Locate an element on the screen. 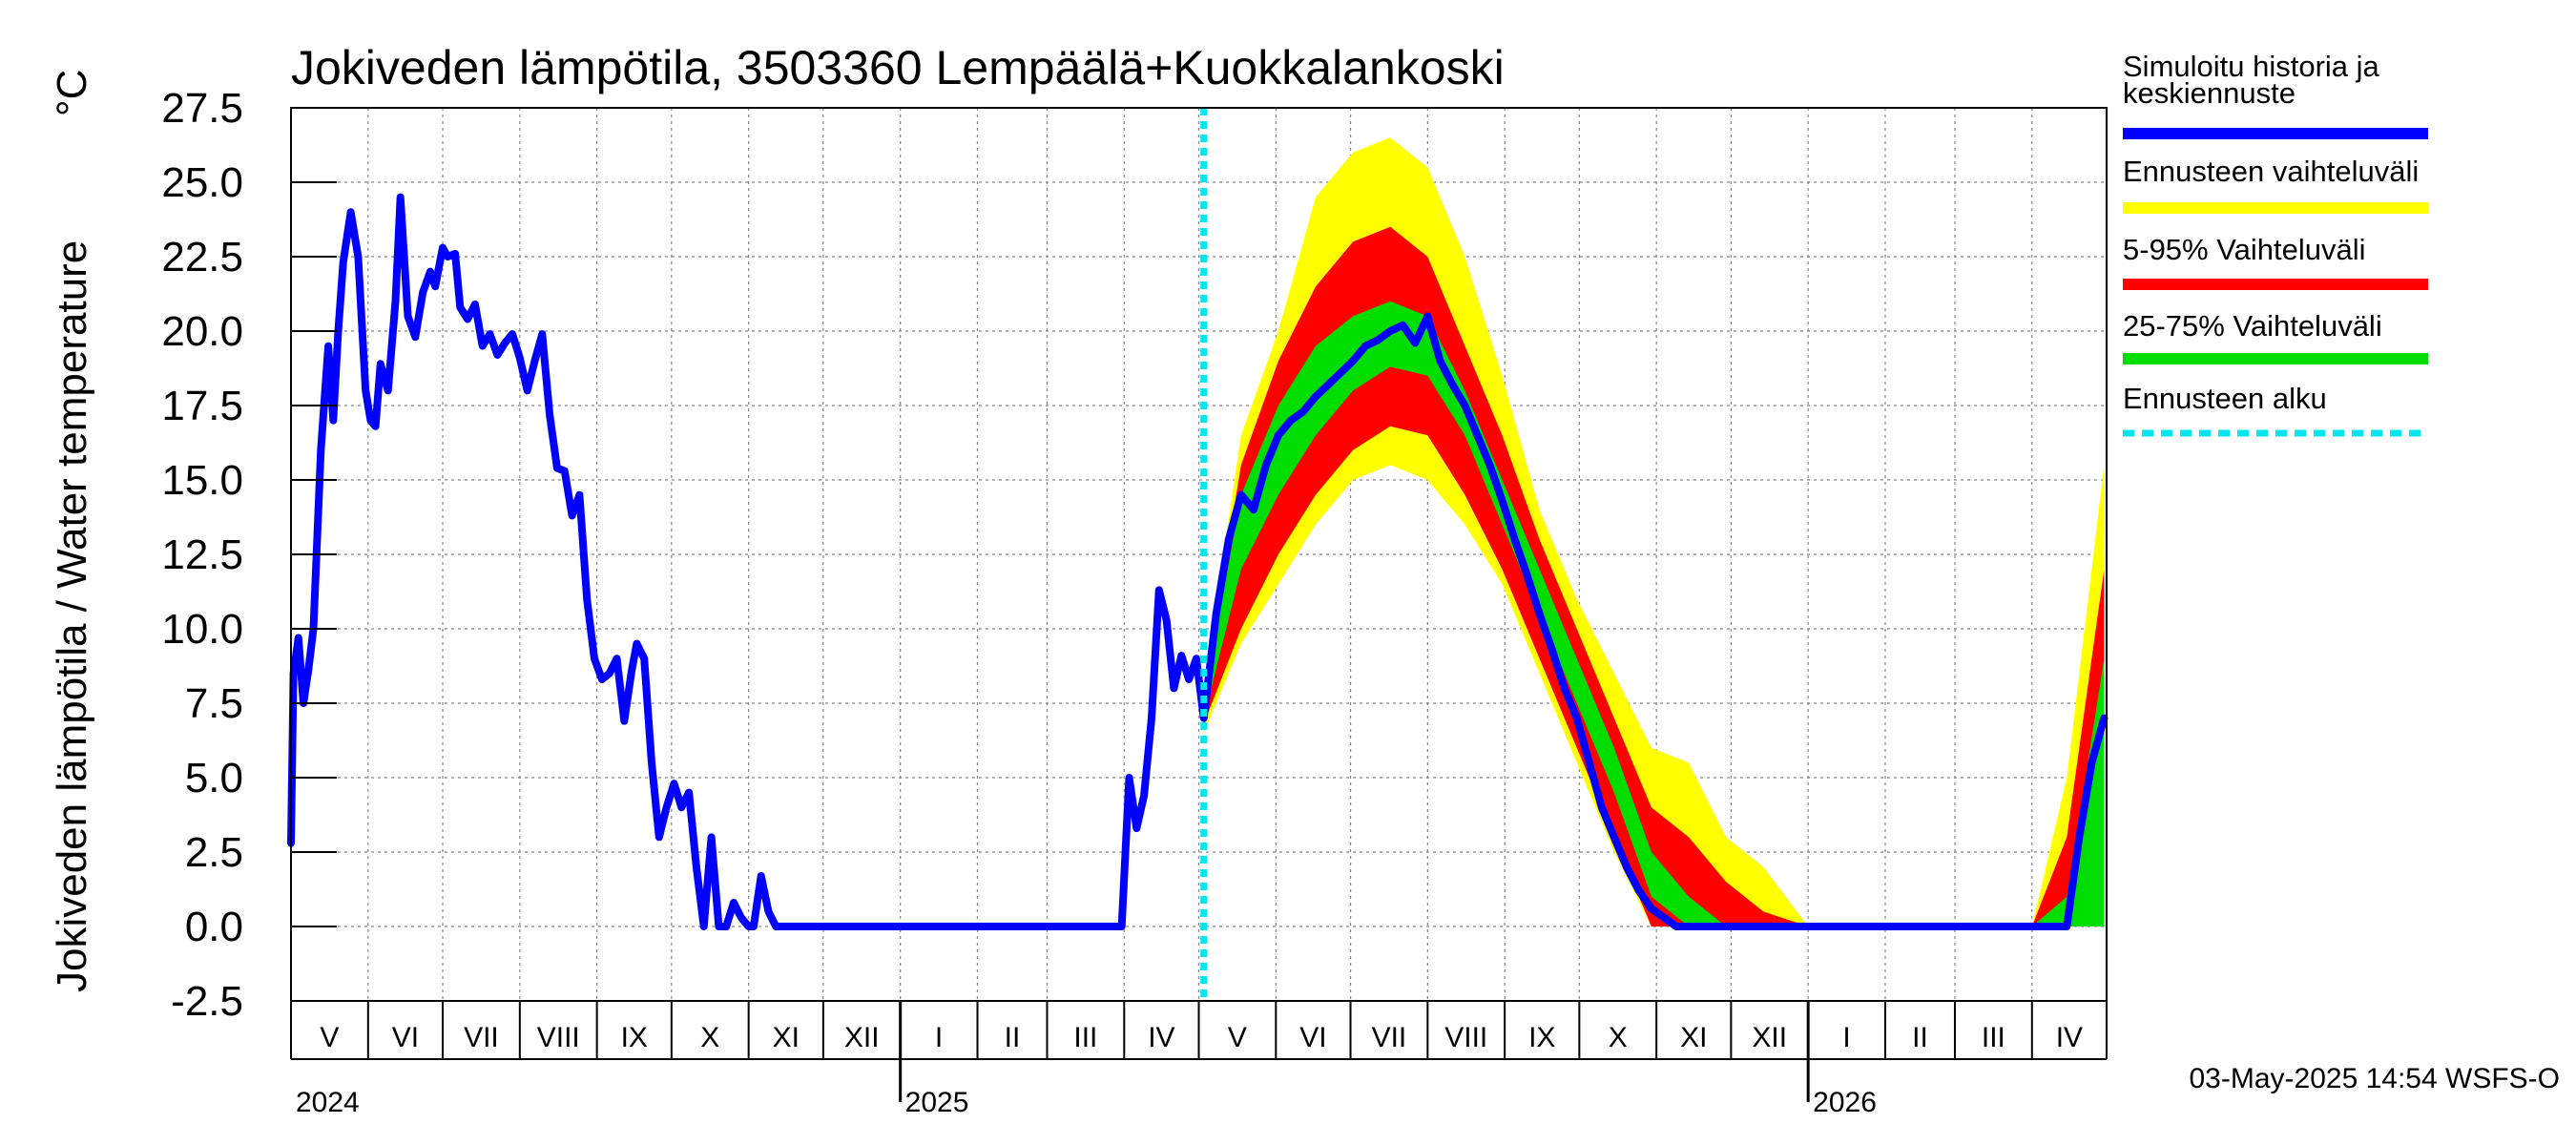 This screenshot has height=1145, width=2576. legend-label-range_full: Ennusteen vaihteluväli is located at coordinates (2271, 172).